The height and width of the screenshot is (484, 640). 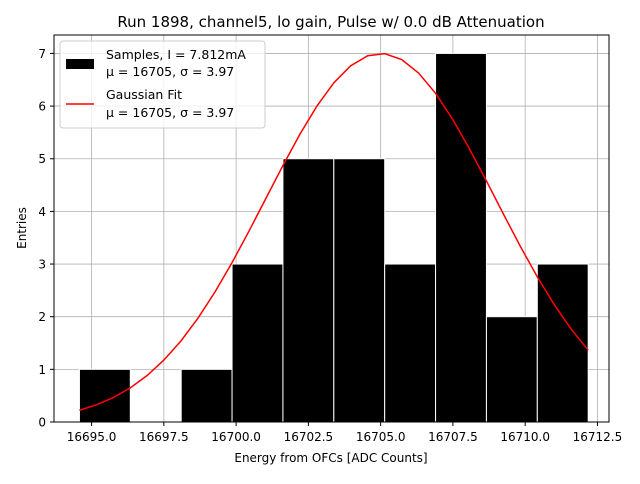 What do you see at coordinates (330, 458) in the screenshot?
I see `x-axis-label: Energy from OFCs [ADC Counts]` at bounding box center [330, 458].